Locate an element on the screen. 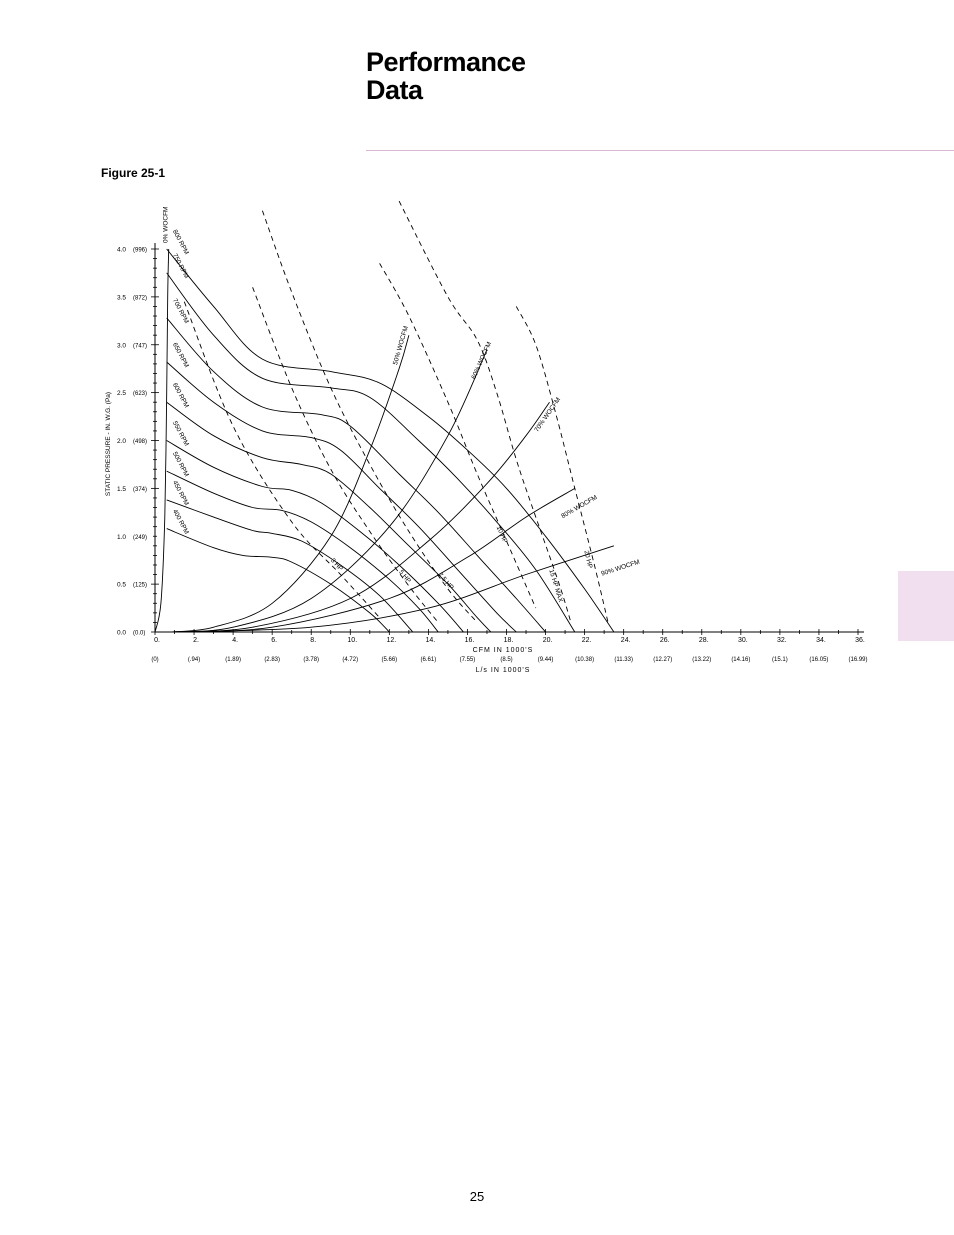  50-wocfm-label: 50% WOCFM is located at coordinates (401, 345).